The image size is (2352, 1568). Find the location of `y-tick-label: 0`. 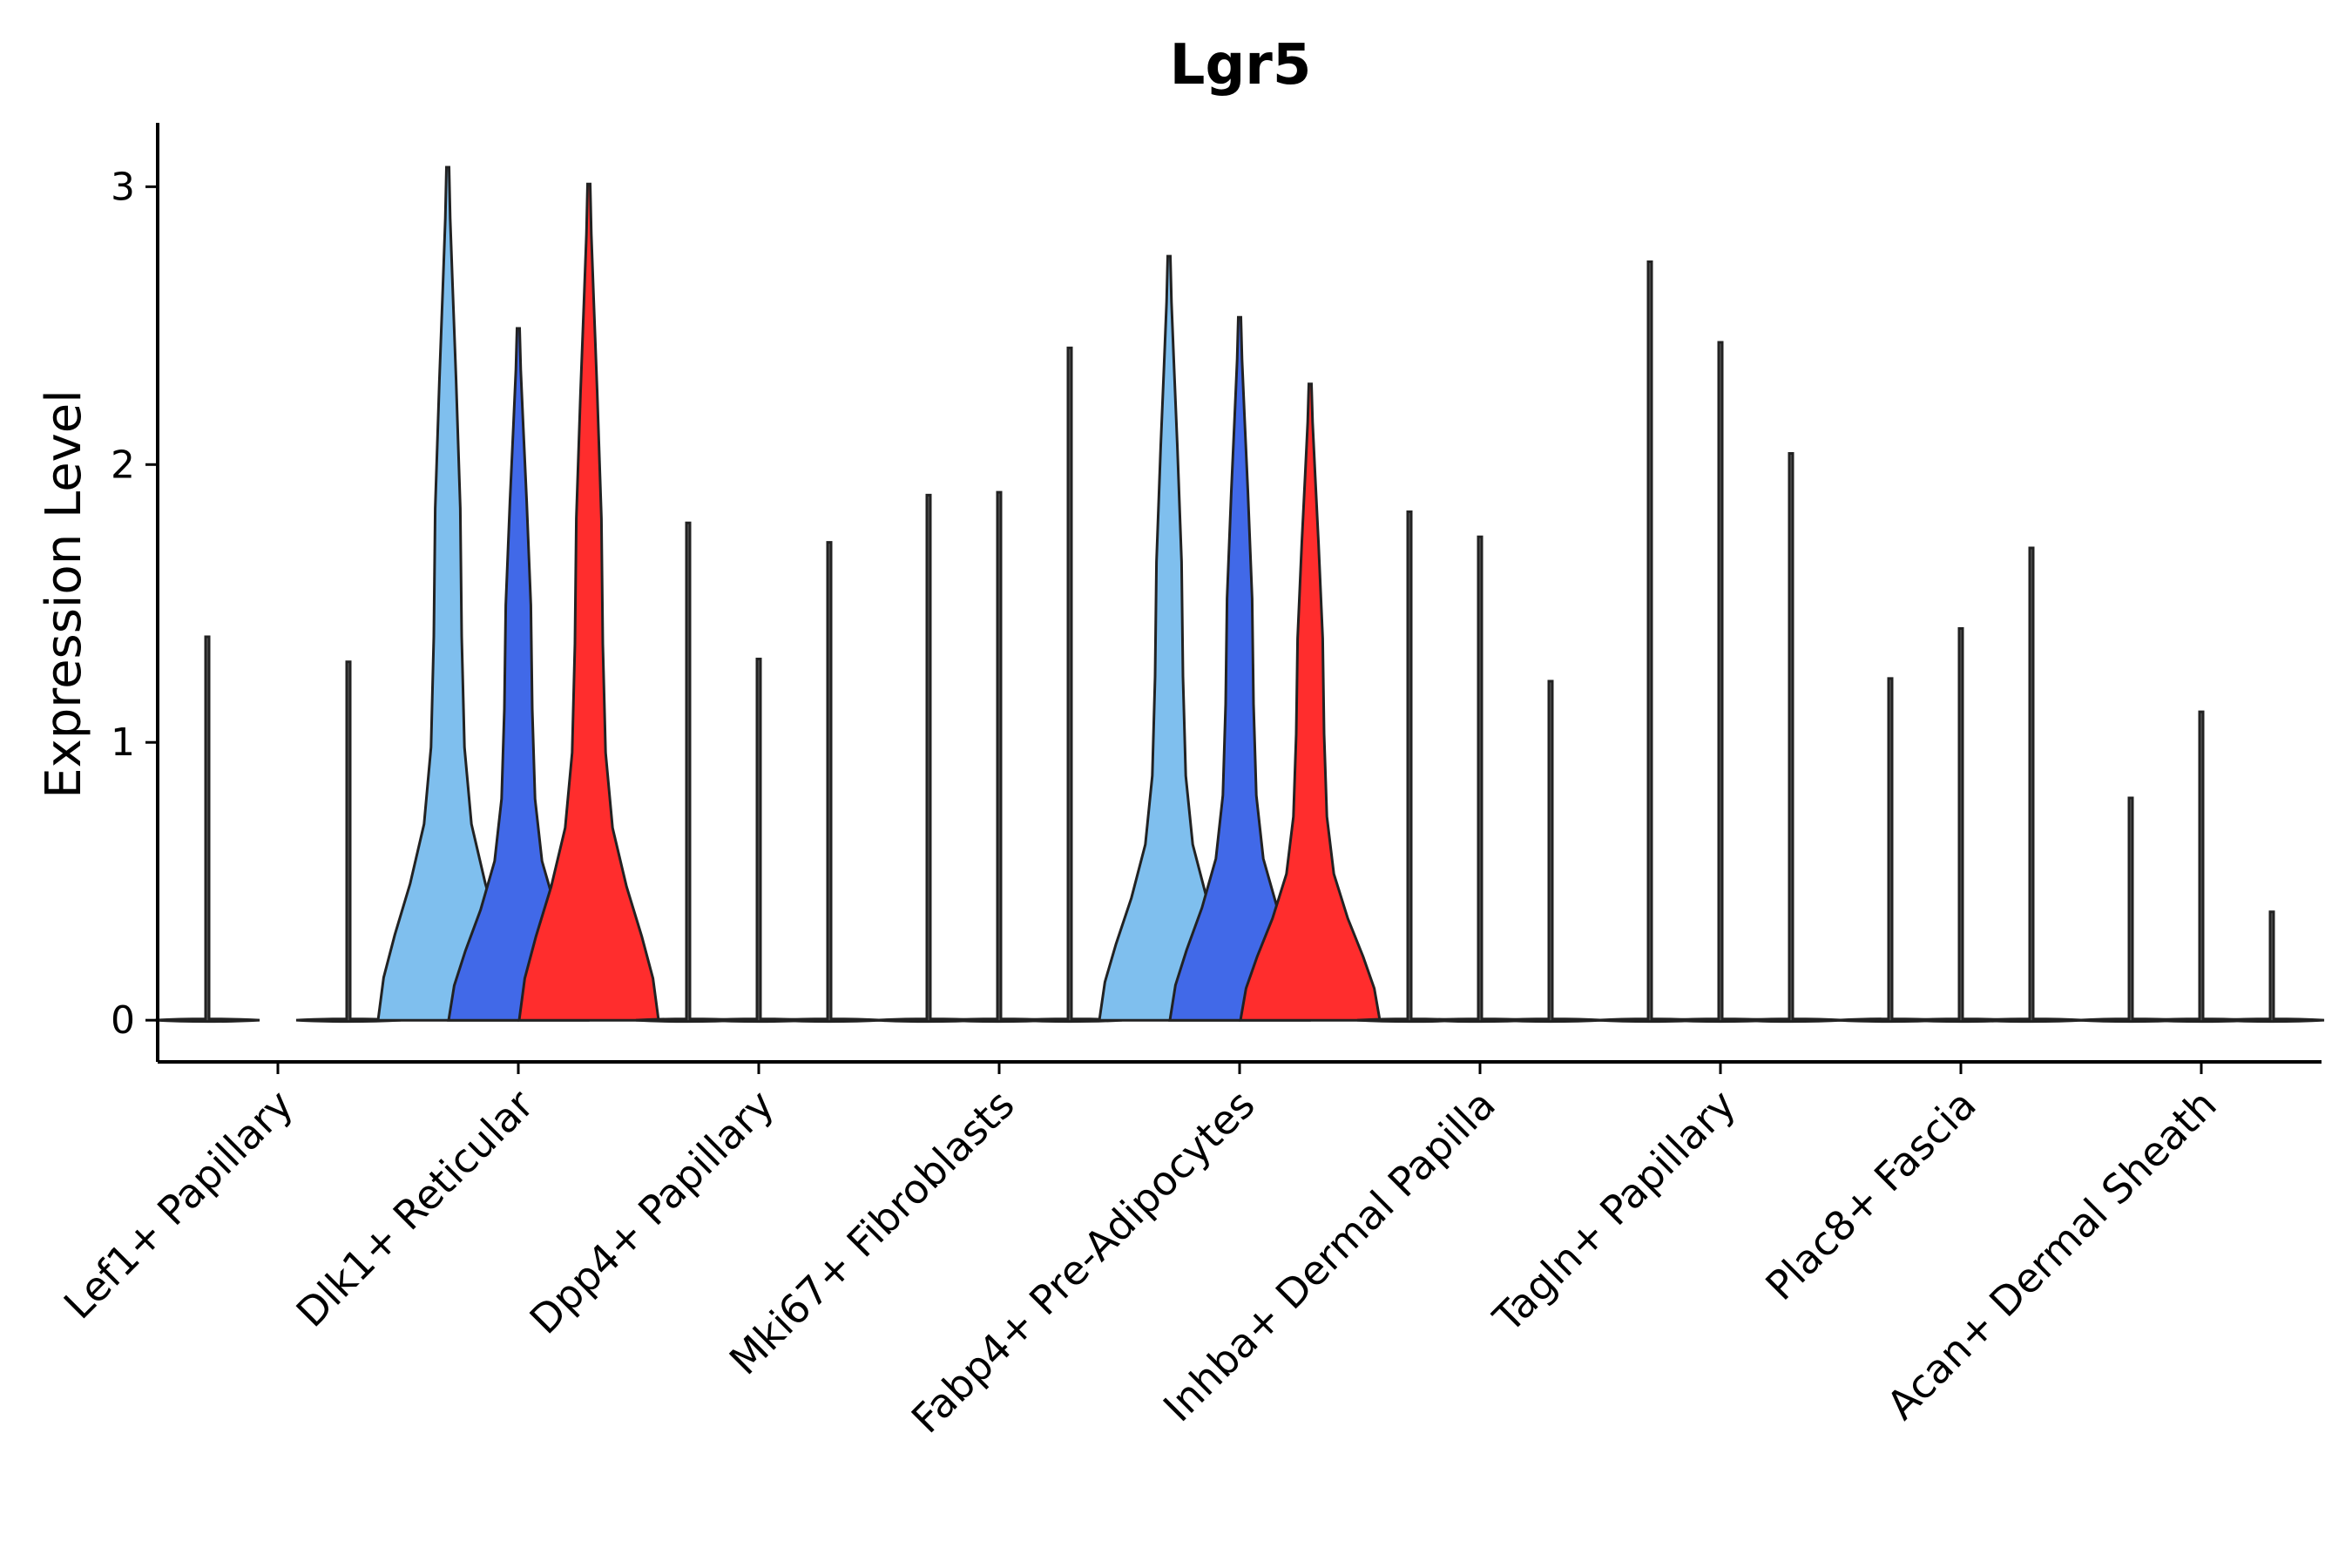

y-tick-label: 0 is located at coordinates (123, 1021).